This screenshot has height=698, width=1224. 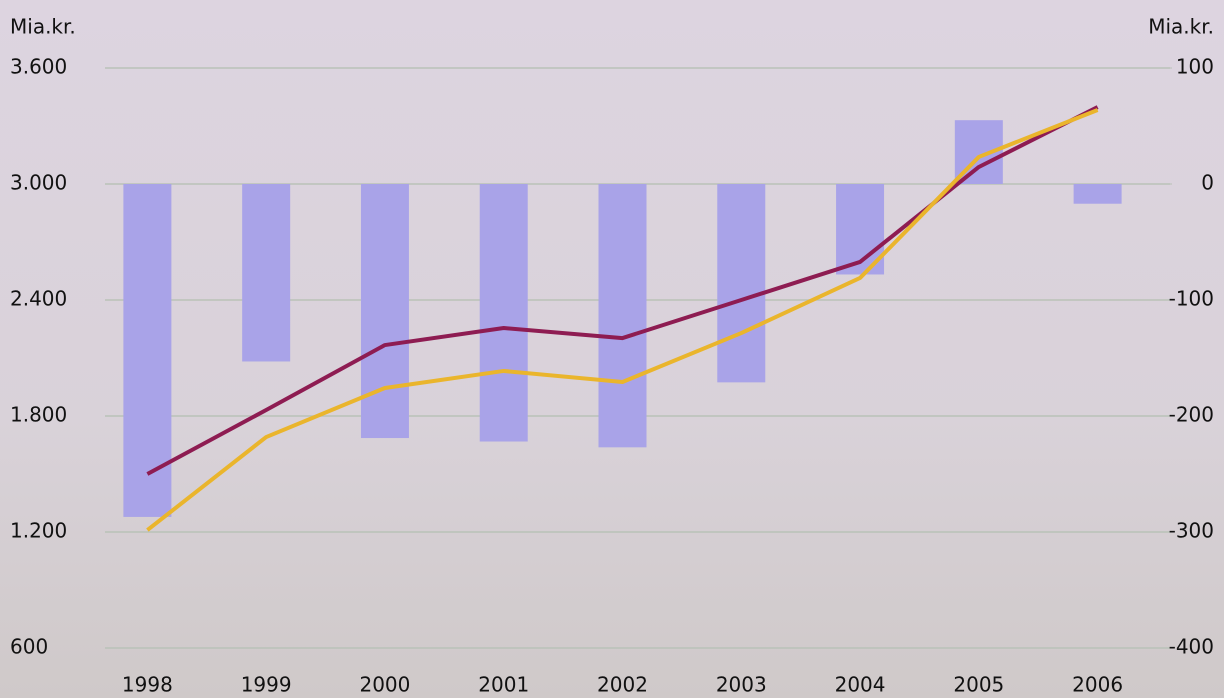 What do you see at coordinates (147, 685) in the screenshot?
I see `x-tick-label: 1998` at bounding box center [147, 685].